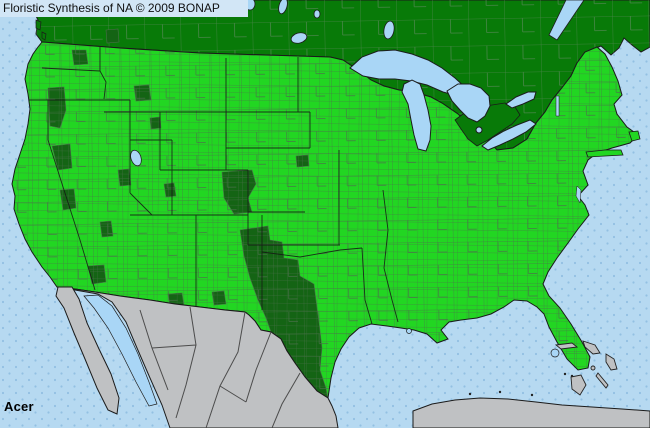  Describe the element at coordinates (443, 100) in the screenshot. I see `great-lakes` at that location.